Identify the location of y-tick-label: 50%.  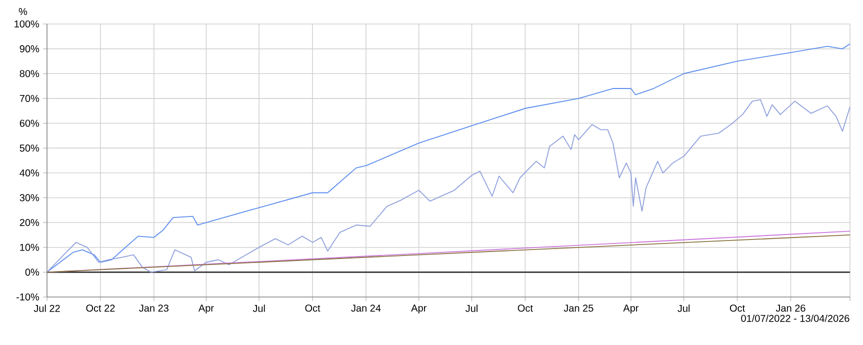
(30, 148).